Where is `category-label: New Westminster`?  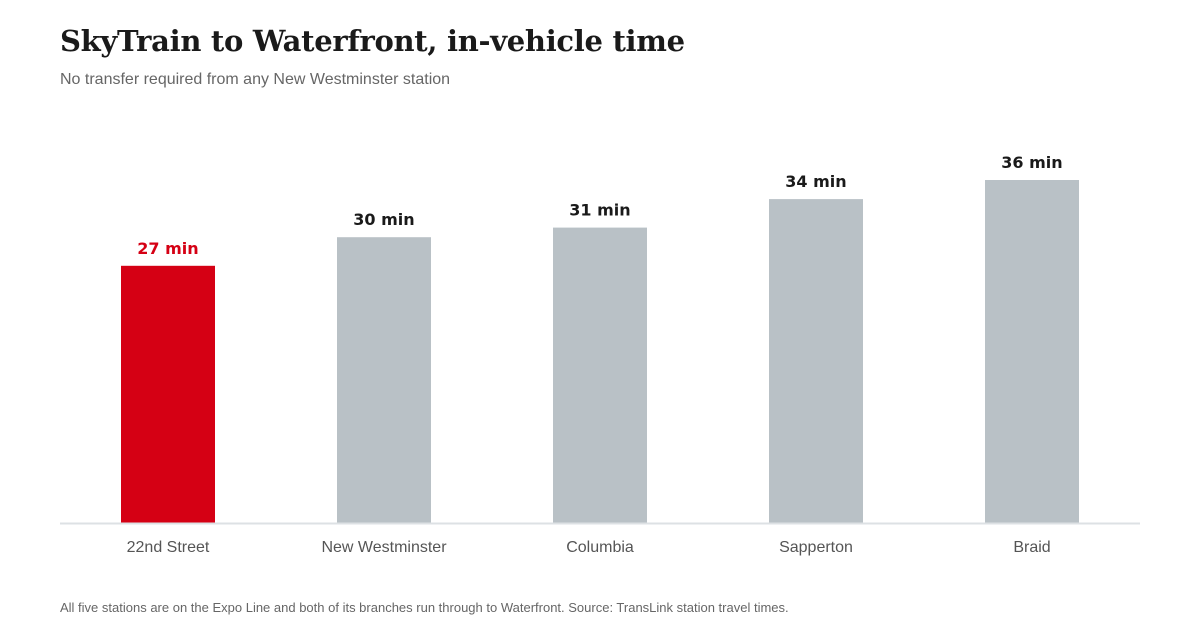 category-label: New Westminster is located at coordinates (384, 547).